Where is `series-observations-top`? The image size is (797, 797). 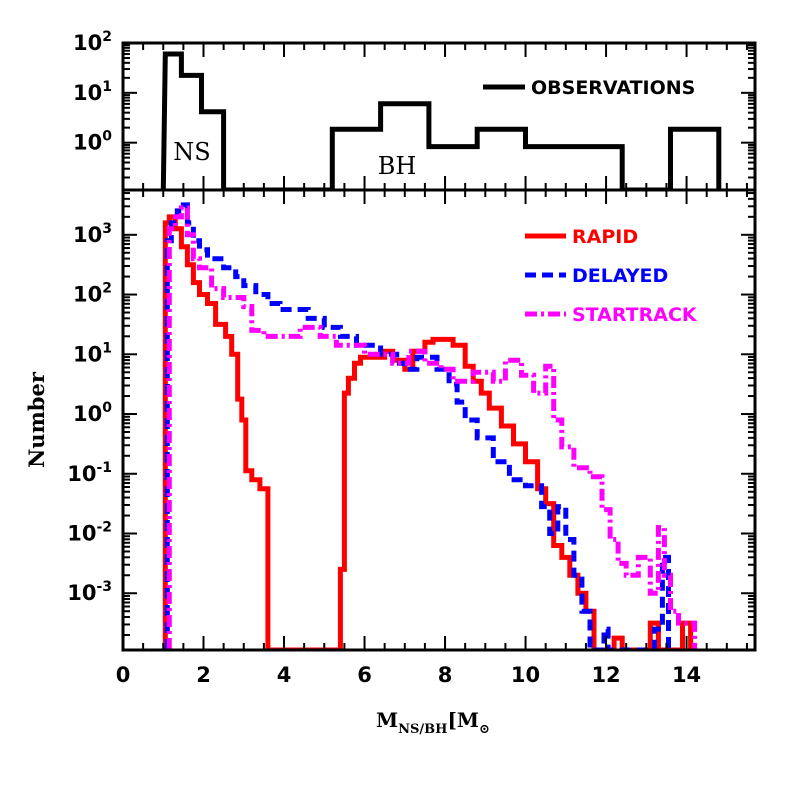 series-observations-top is located at coordinates (441, 120).